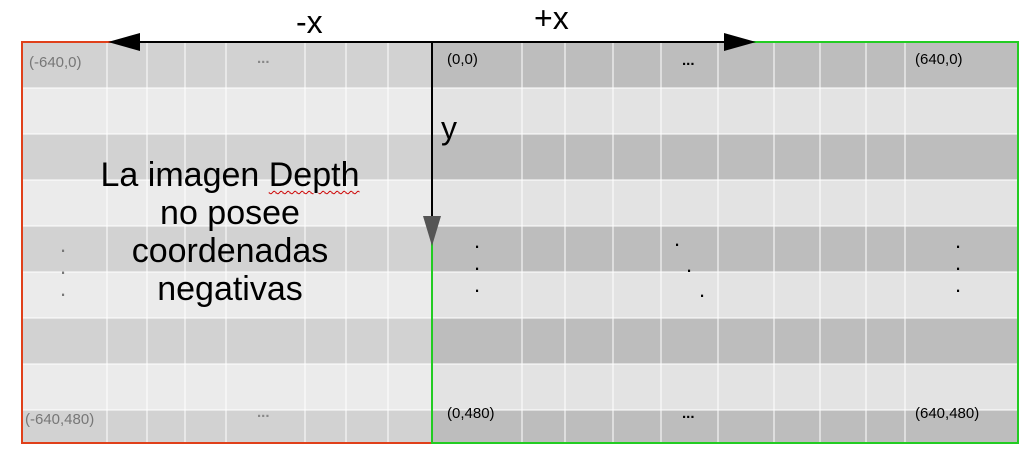  What do you see at coordinates (947, 413) in the screenshot?
I see `coord-right-bottom: (640,480)` at bounding box center [947, 413].